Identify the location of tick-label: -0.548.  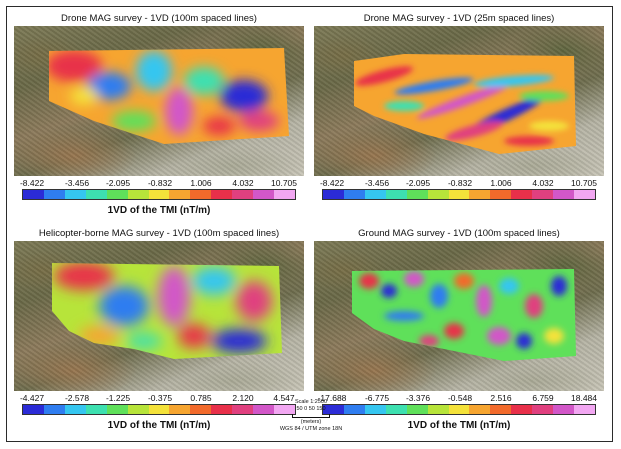
(460, 398).